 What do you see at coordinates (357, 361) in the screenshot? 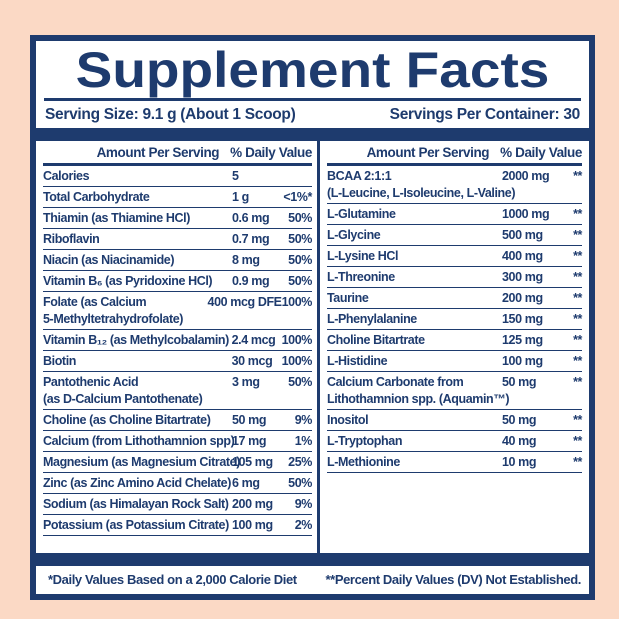
I see `row-name: L-Histidine` at bounding box center [357, 361].